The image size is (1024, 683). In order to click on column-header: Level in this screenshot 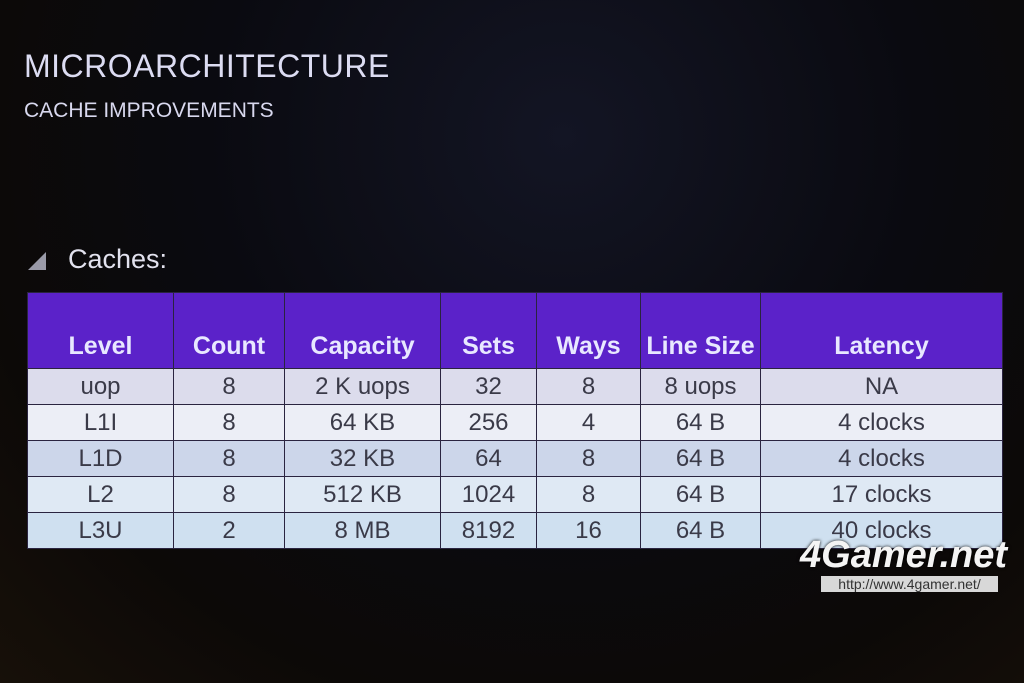, I will do `click(100, 330)`.